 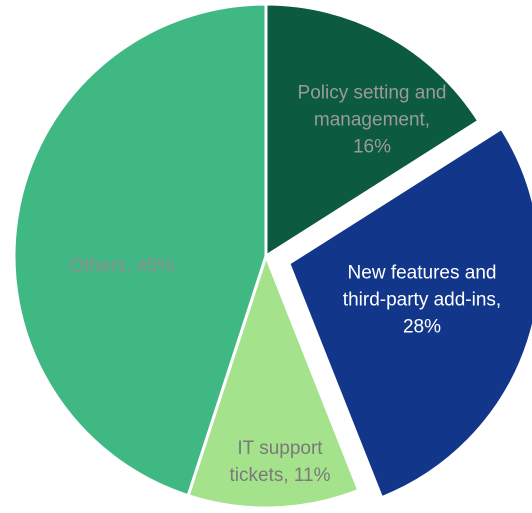 What do you see at coordinates (280, 462) in the screenshot?
I see `slice-label: IT support tickets, 11%` at bounding box center [280, 462].